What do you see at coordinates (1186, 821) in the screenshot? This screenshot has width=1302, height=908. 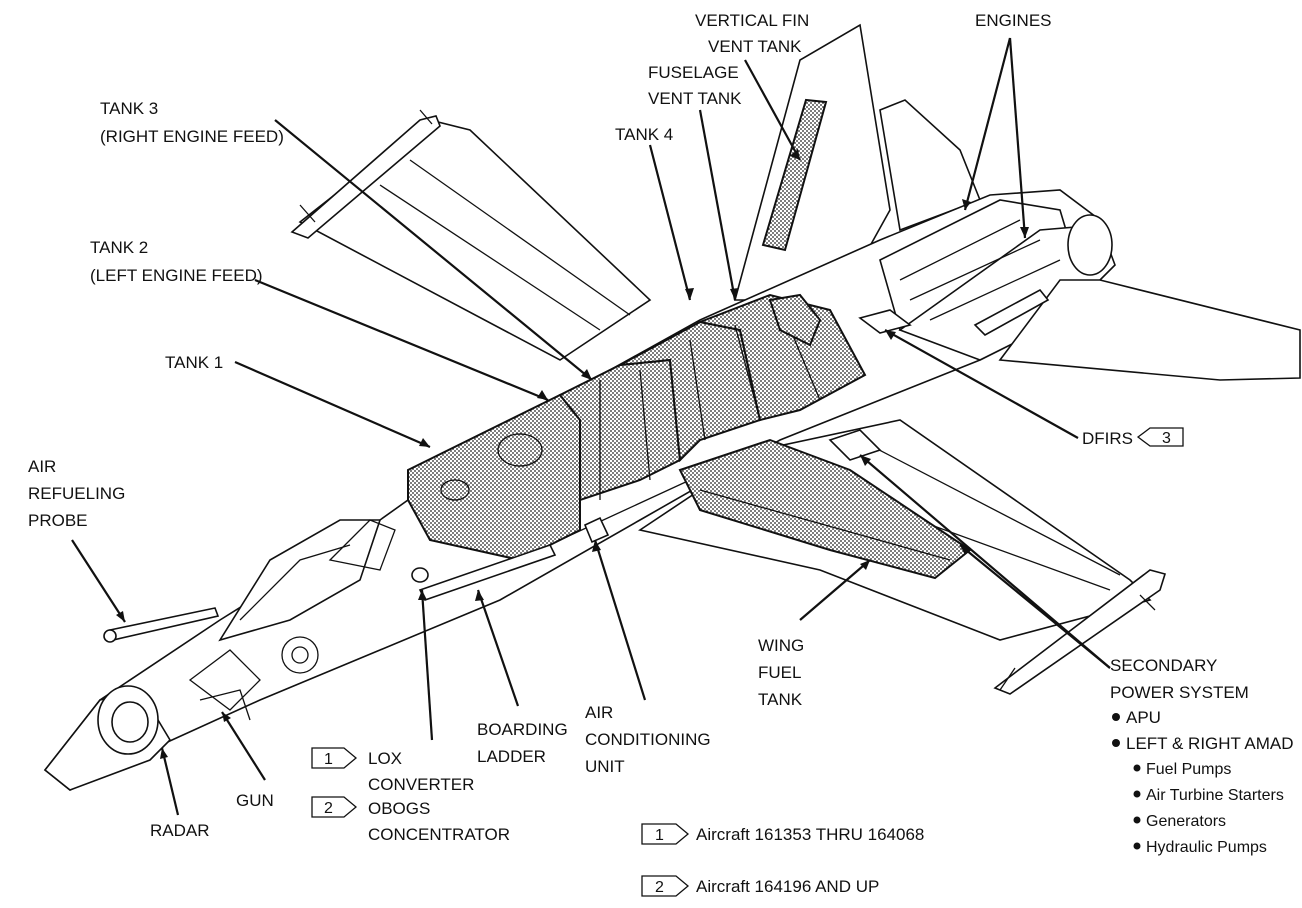 I see `amad-item-generators: Generators` at bounding box center [1186, 821].